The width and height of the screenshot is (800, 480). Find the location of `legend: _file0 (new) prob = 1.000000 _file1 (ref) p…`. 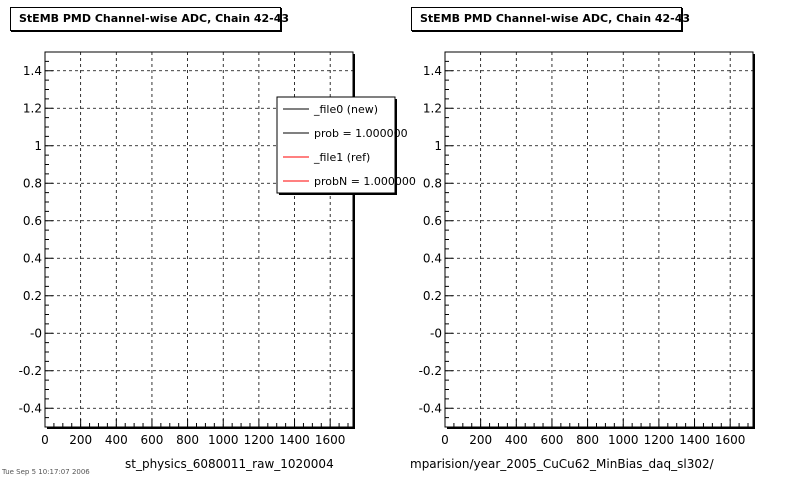

legend: _file0 (new) prob = 1.000000 _file1 (ref) p… is located at coordinates (349, 145).